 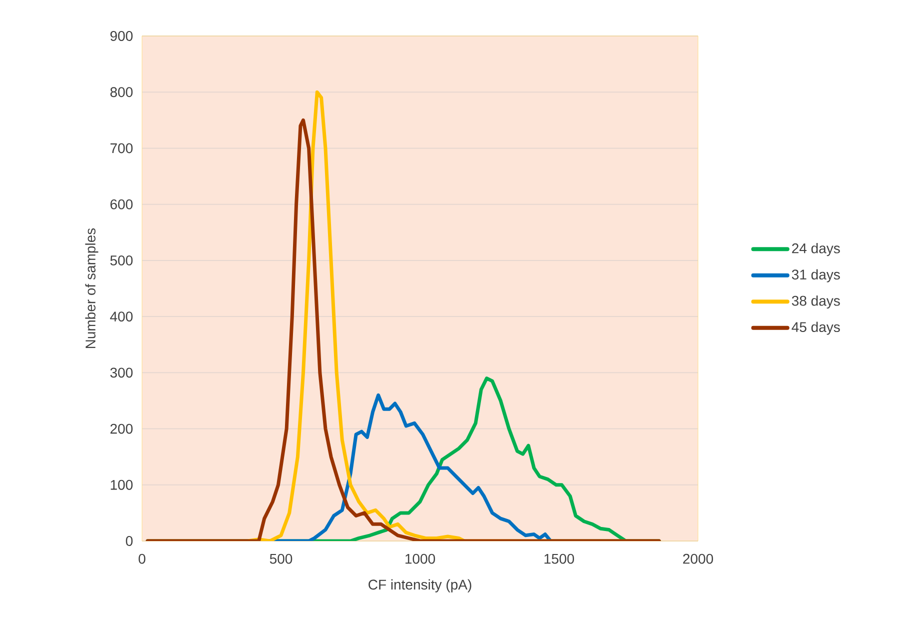 I want to click on y-tick-label: 500, so click(x=121, y=260).